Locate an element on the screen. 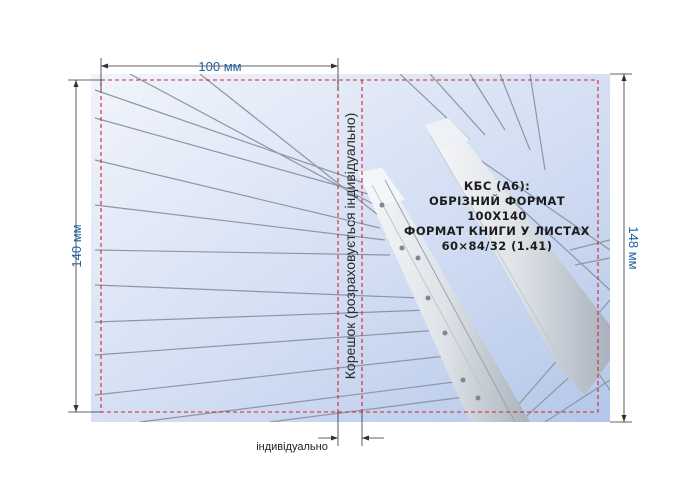 The width and height of the screenshot is (700, 495). spine-width-label: індивідуально is located at coordinates (292, 447).